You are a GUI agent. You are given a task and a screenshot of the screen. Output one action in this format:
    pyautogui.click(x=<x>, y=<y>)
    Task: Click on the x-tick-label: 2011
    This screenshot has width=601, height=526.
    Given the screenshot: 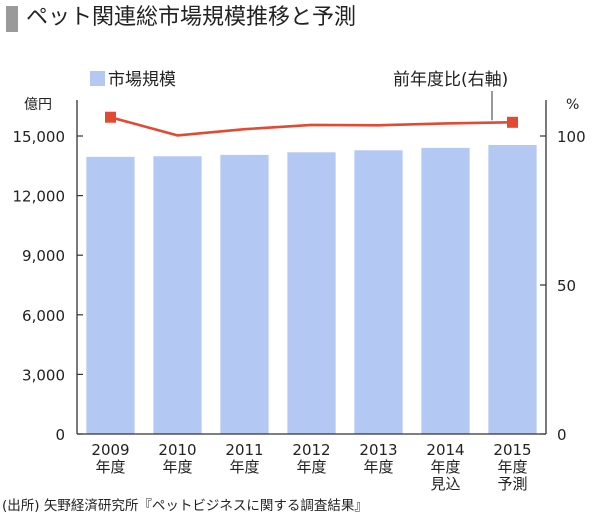 What is the action you would take?
    pyautogui.click(x=244, y=450)
    